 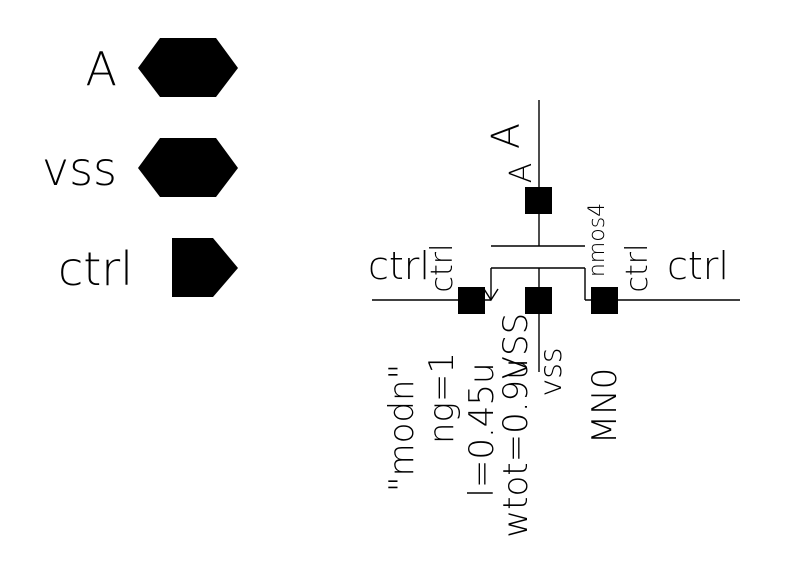 I want to click on terminal-label-drain: A, so click(x=521, y=173).